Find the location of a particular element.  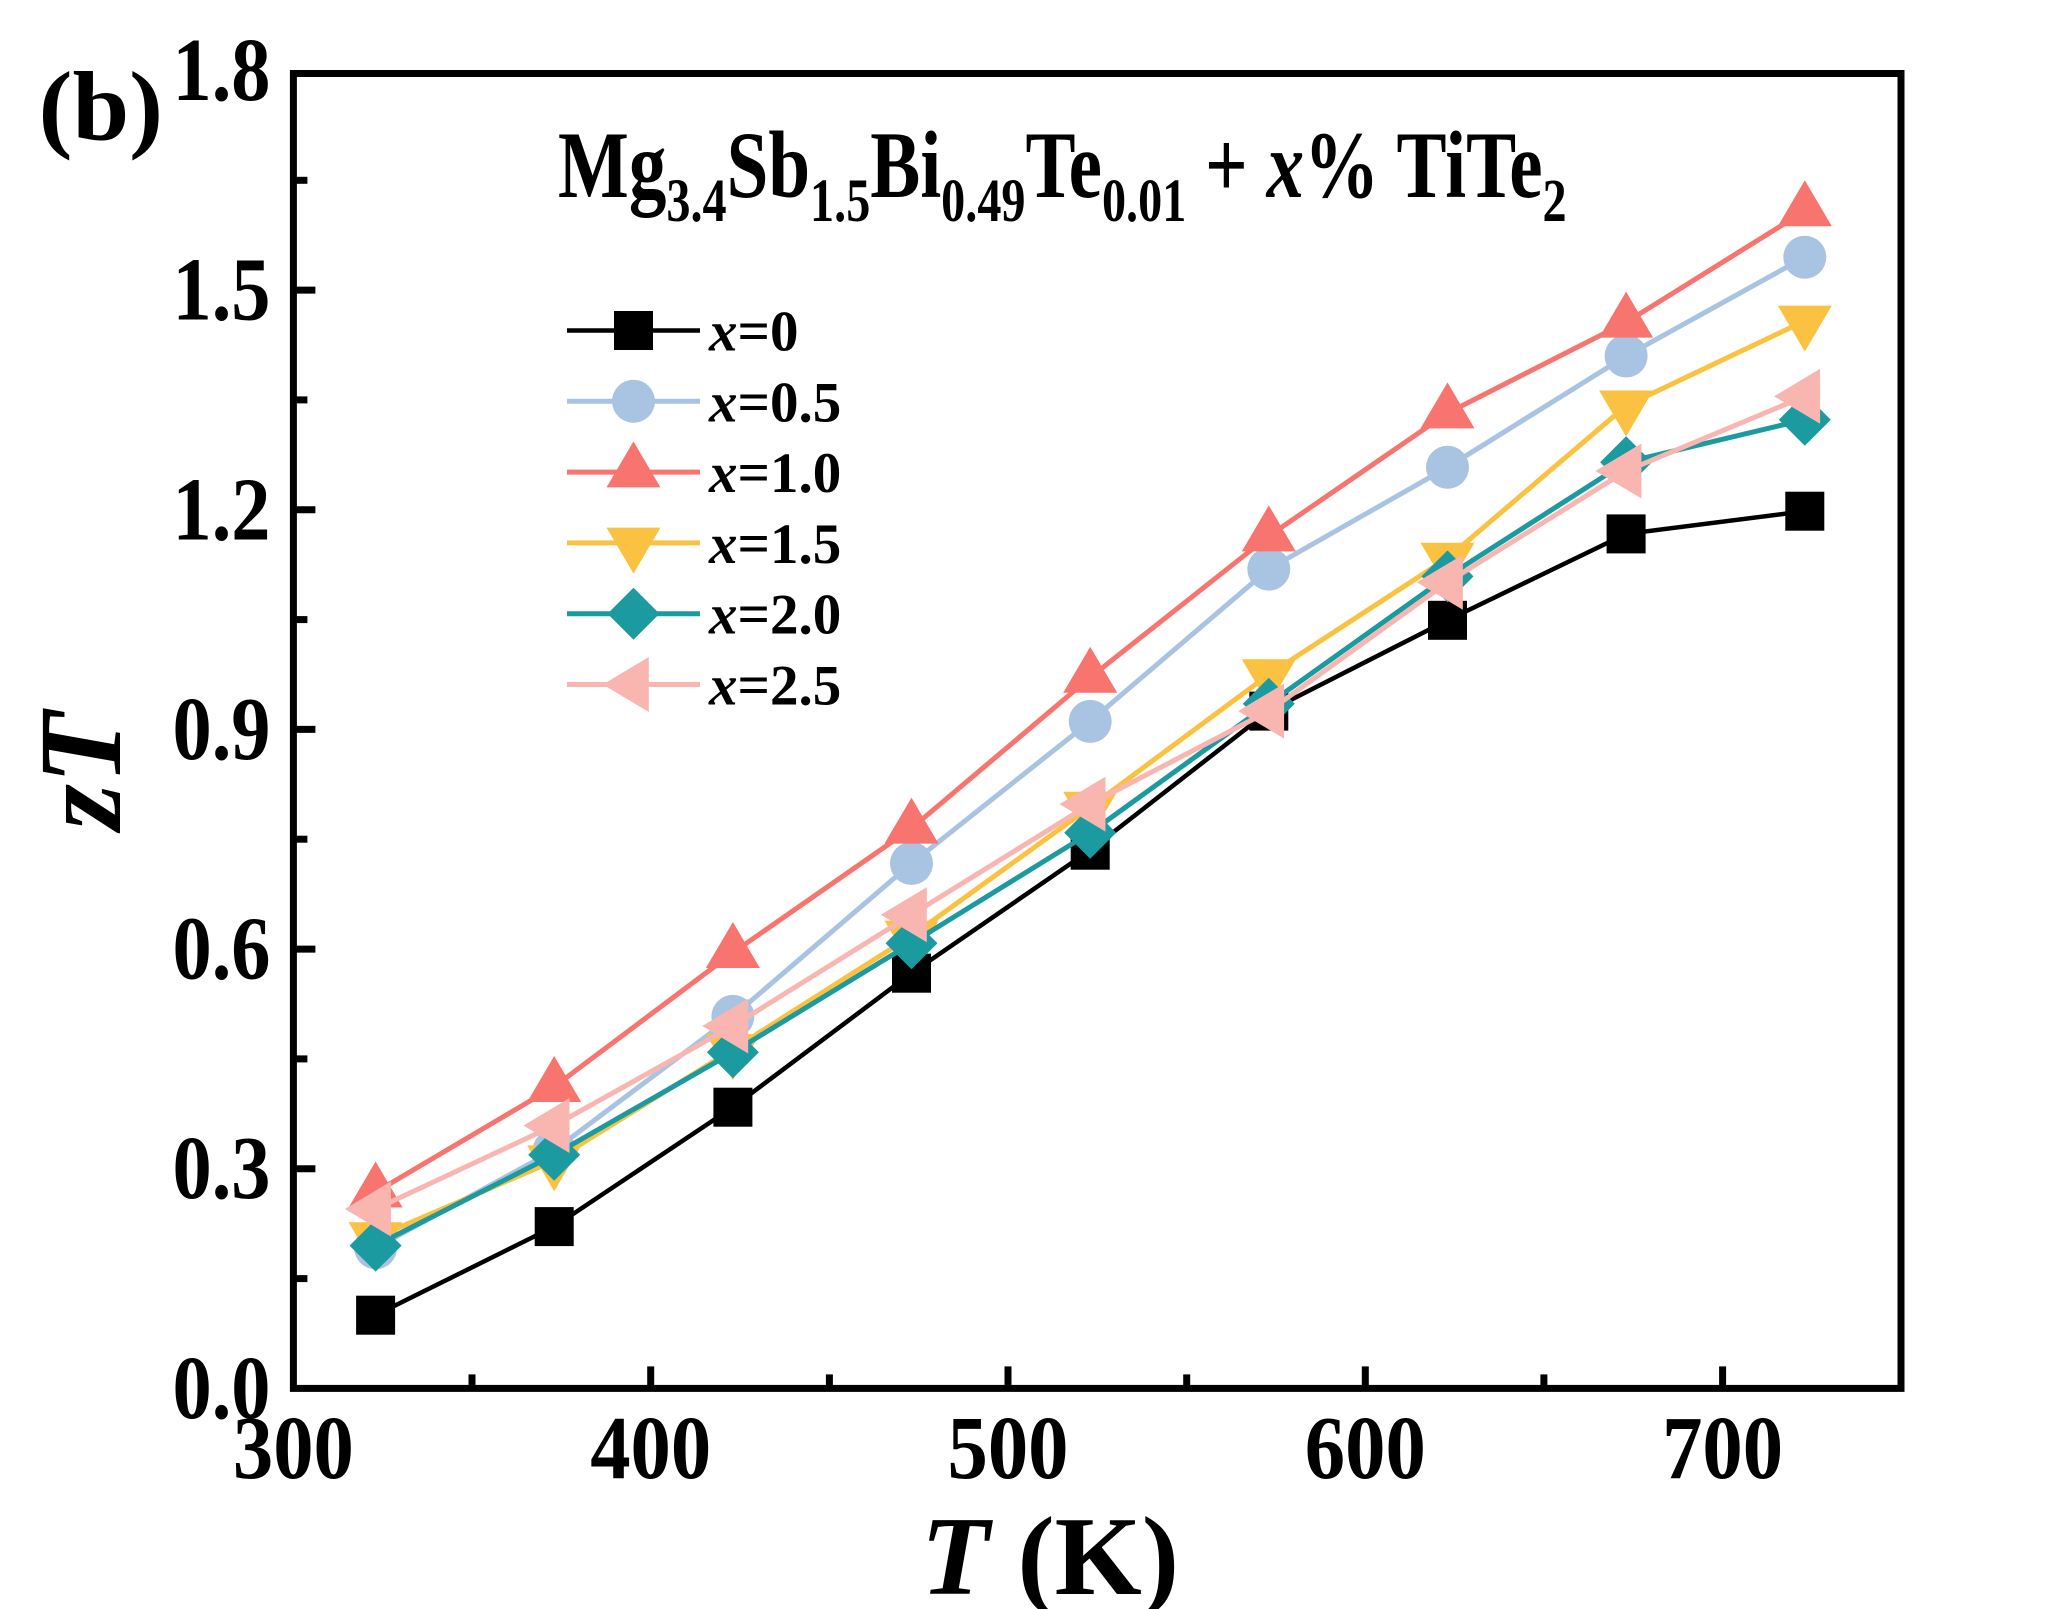

svg-text: 700 is located at coordinates (1722, 1448).